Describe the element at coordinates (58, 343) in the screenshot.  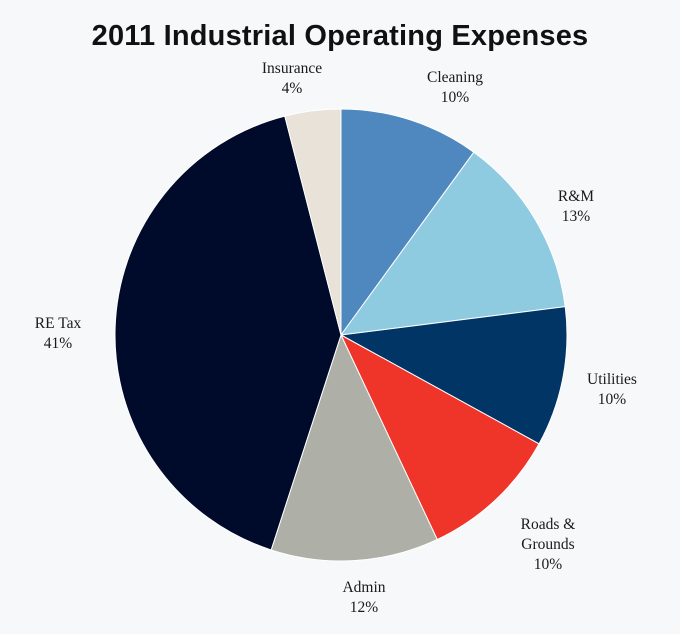
I see `slice-label-percent: 41%` at that location.